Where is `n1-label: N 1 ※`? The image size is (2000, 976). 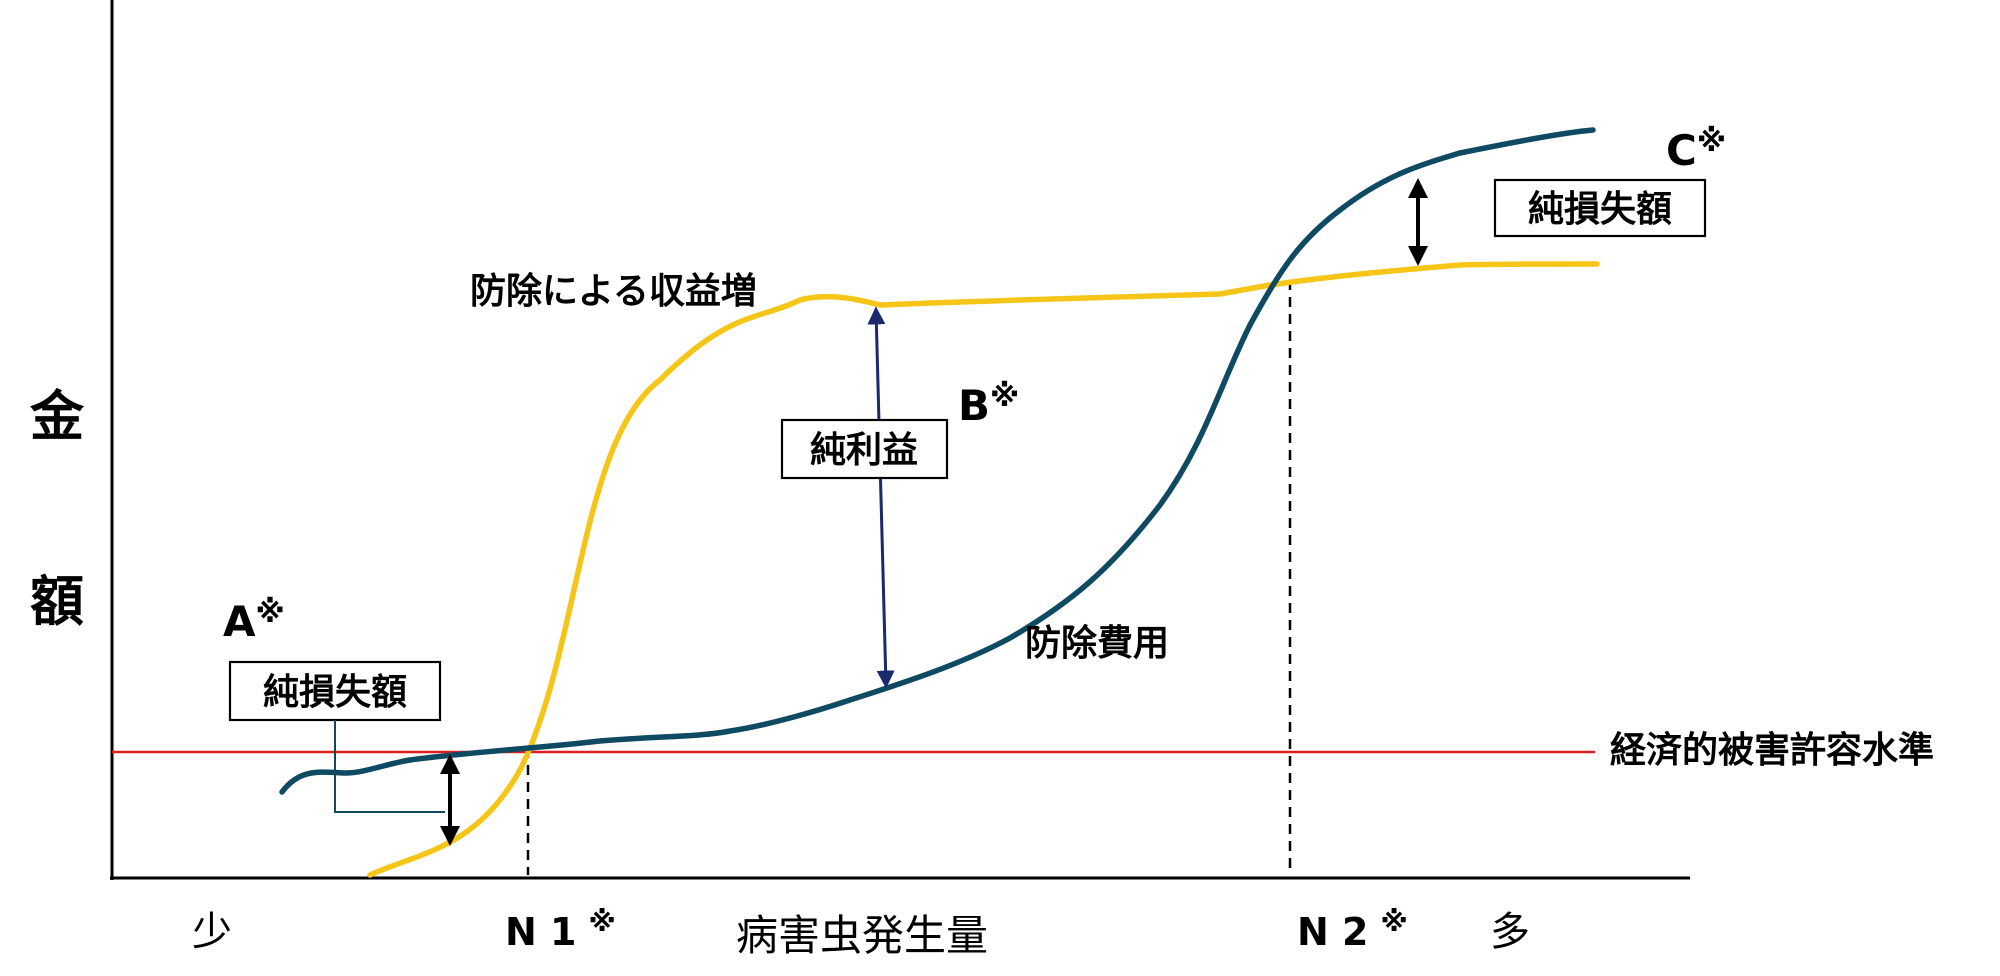 n1-label: N 1 ※ is located at coordinates (560, 929).